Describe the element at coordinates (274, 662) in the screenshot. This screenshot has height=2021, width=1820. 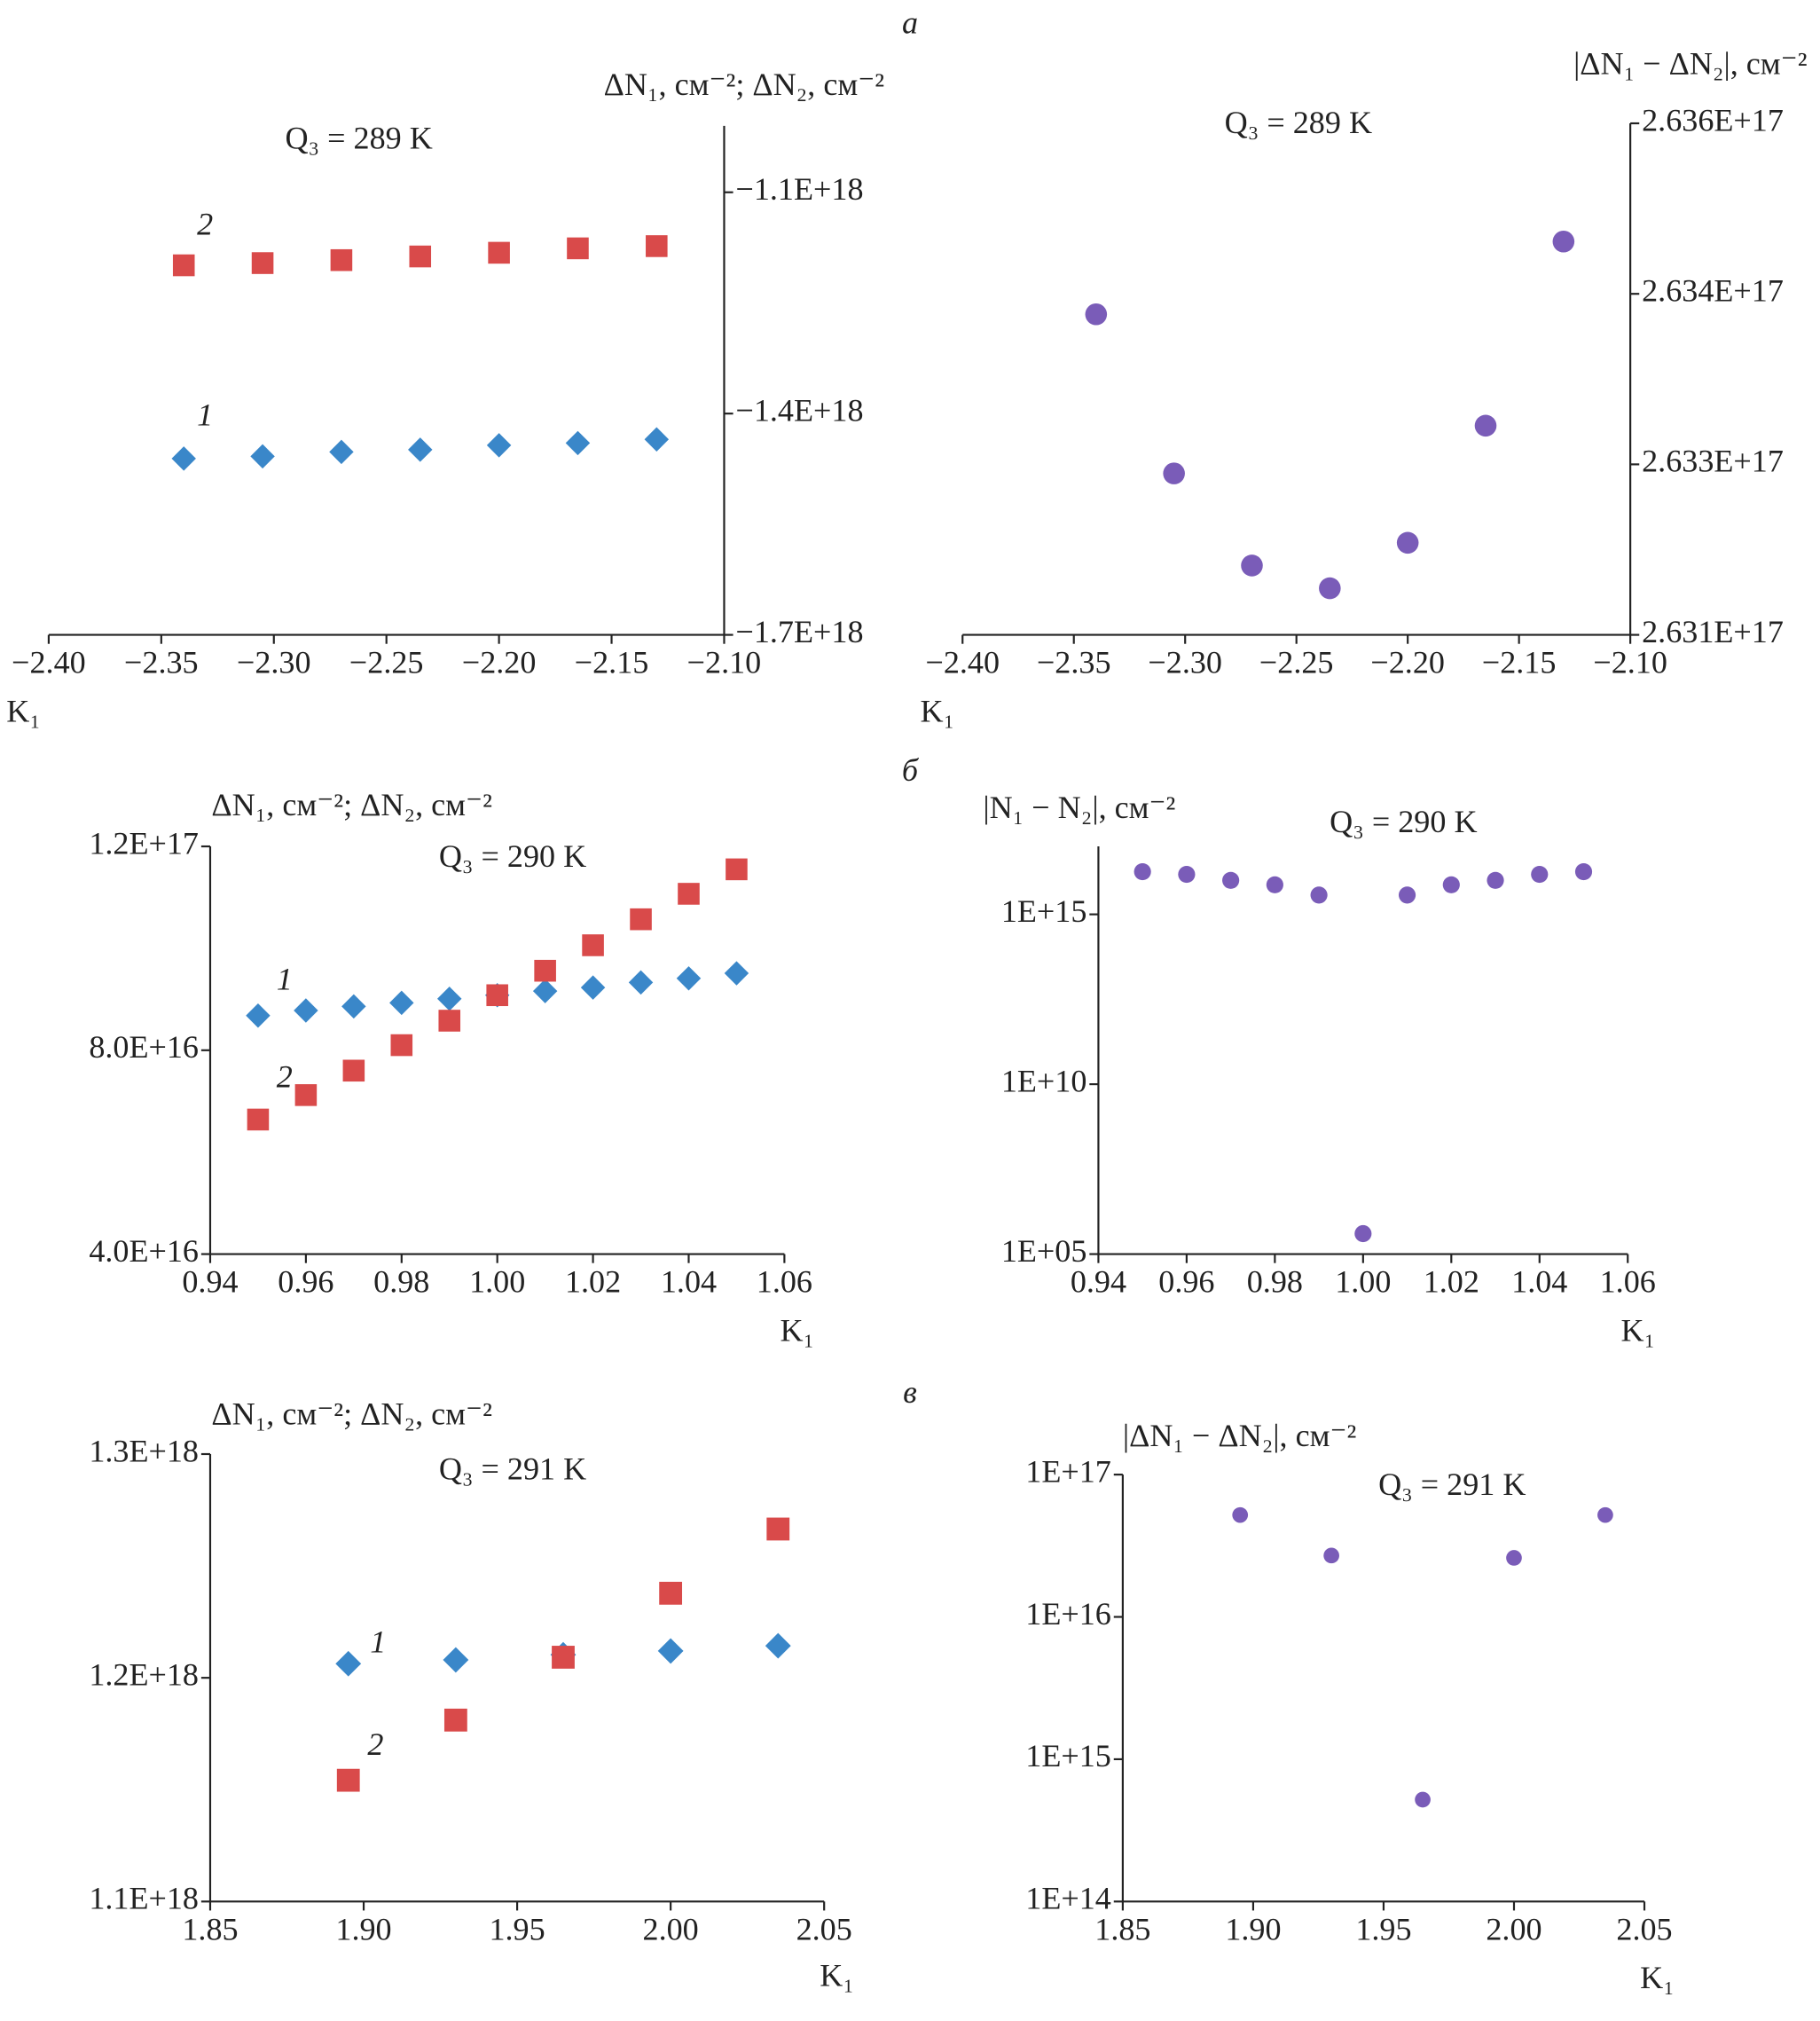
I see `x-tick-label: −2.30` at that location.